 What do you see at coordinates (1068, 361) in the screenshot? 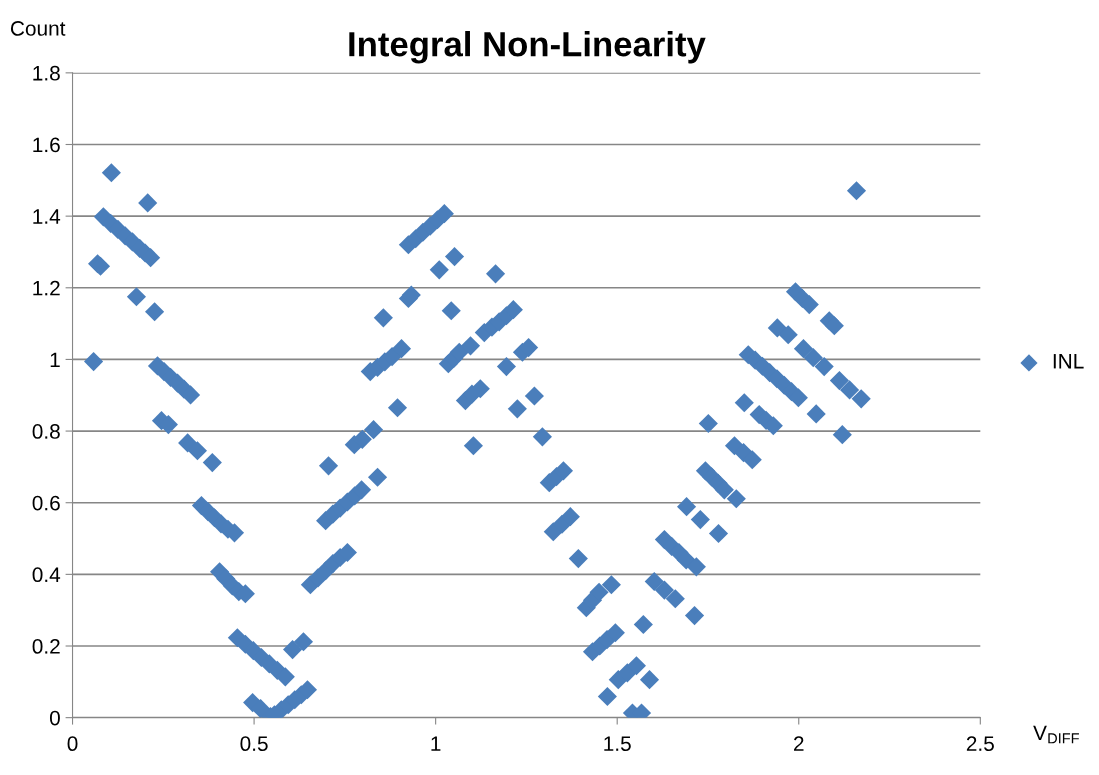
I see `legend-label: INL` at bounding box center [1068, 361].